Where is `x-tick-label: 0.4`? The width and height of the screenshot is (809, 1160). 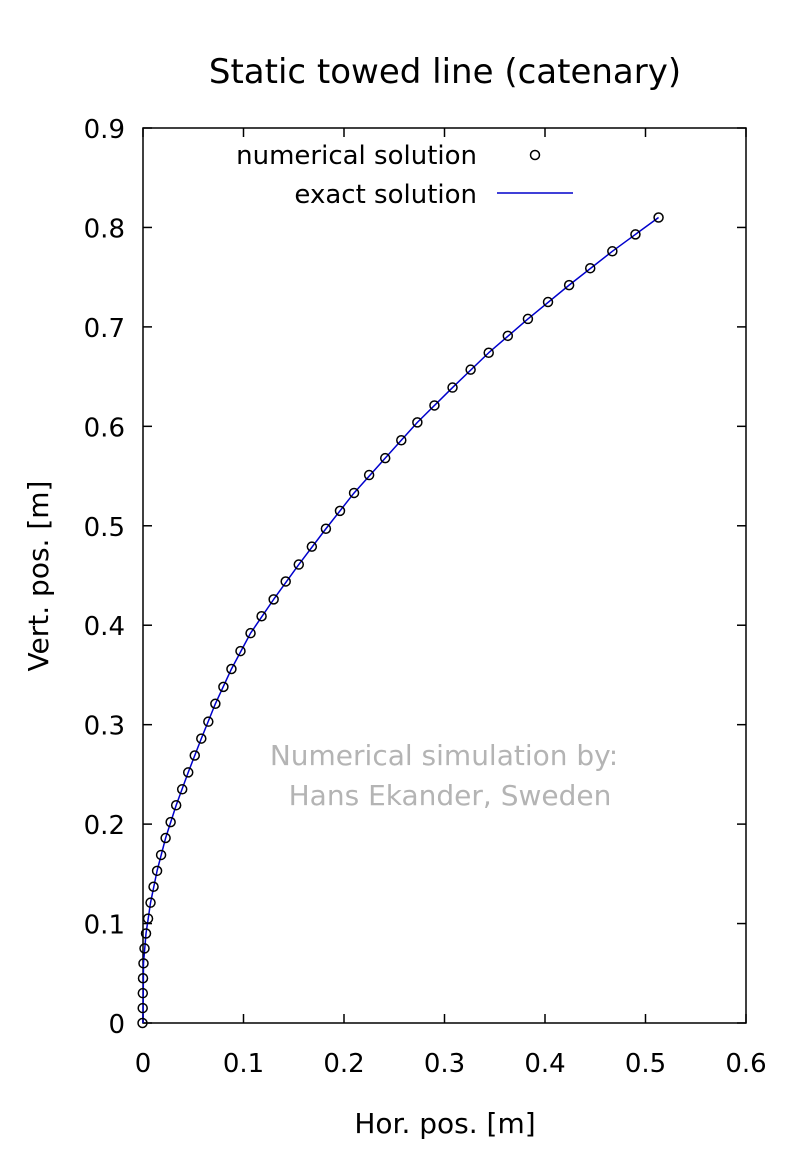
x-tick-label: 0.4 is located at coordinates (544, 1064).